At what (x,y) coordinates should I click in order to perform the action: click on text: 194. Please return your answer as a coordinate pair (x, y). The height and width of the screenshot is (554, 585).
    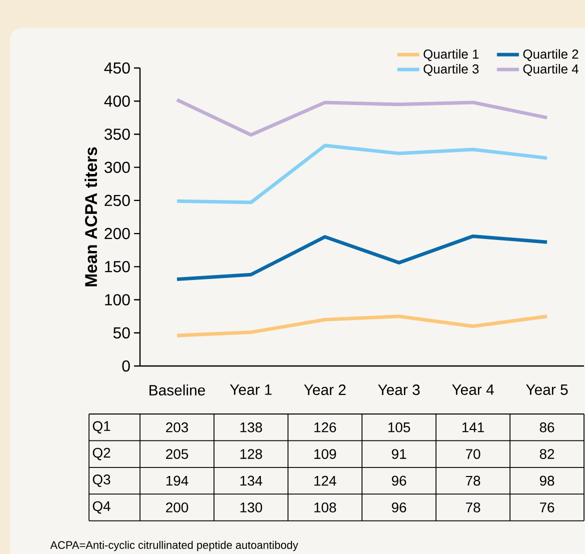
    Looking at the image, I should click on (177, 481).